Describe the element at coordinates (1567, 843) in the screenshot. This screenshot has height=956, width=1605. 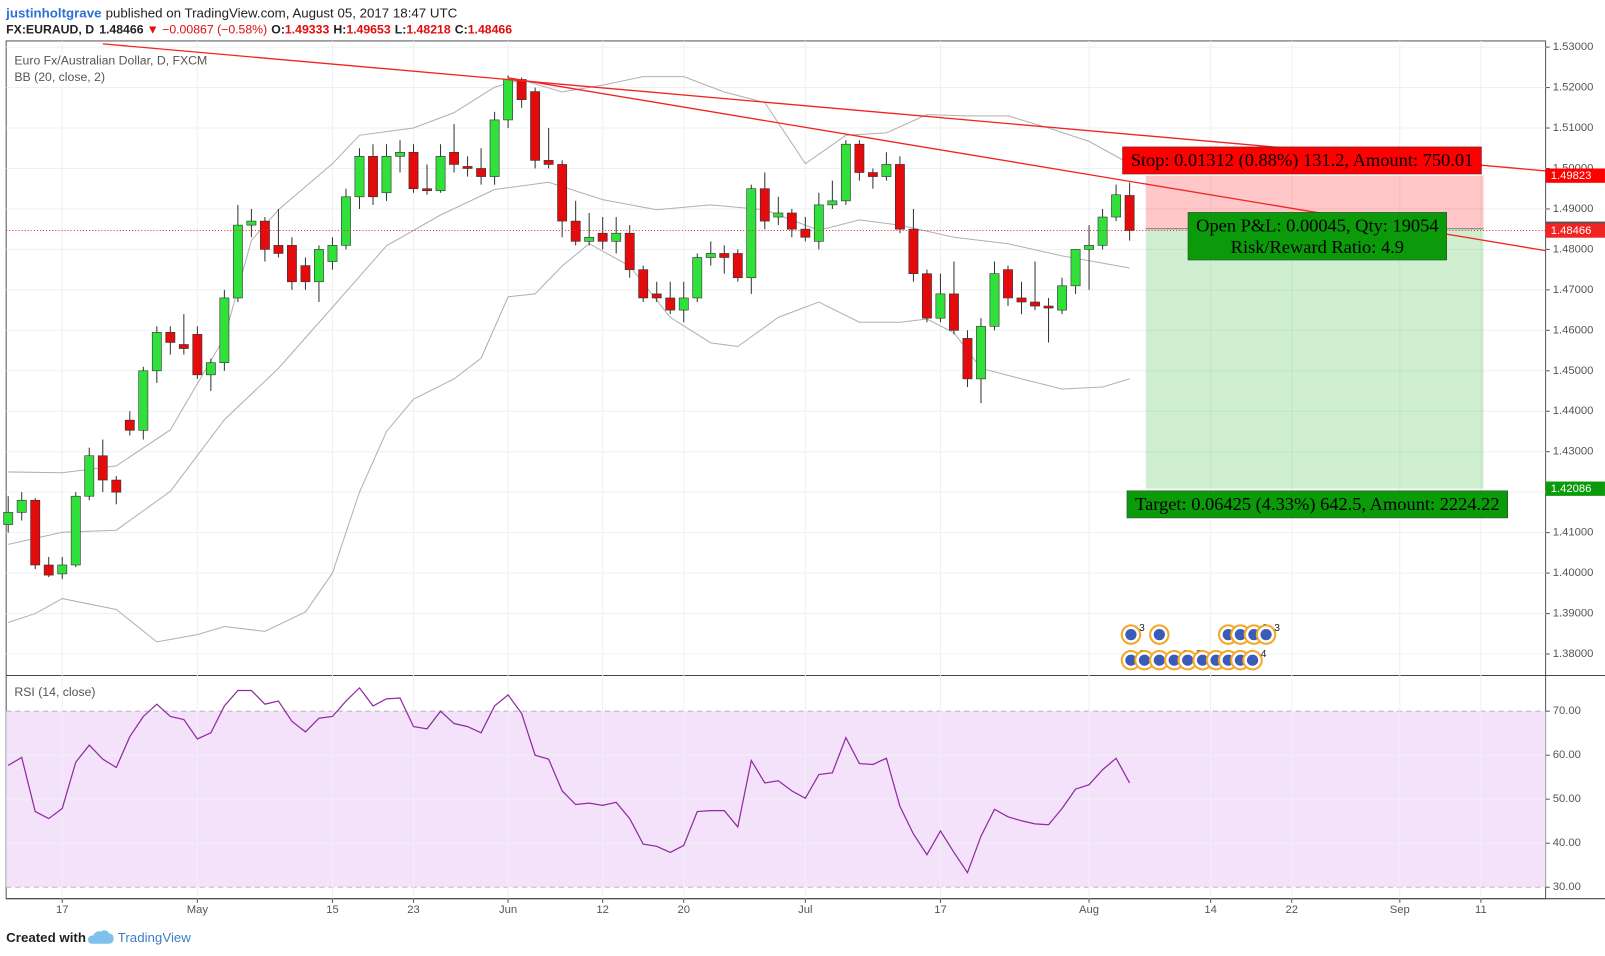
I see `y-tick-label: 40.00` at that location.